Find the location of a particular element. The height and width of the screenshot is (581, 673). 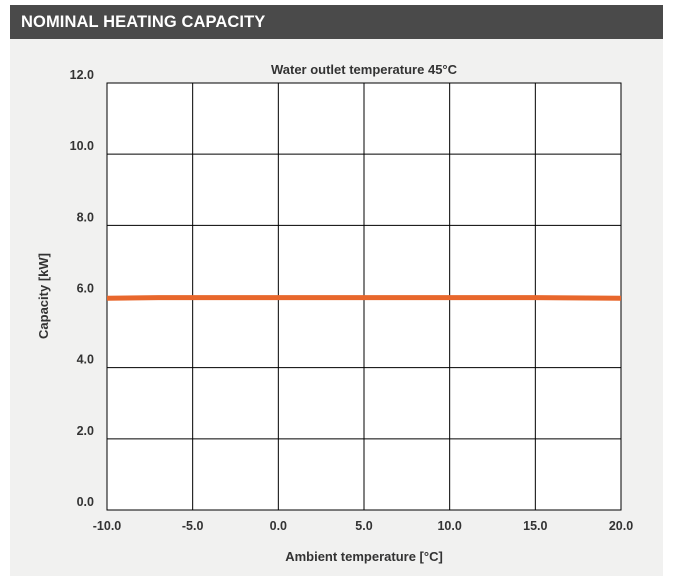

y-axis-label: Capacity [kW] is located at coordinates (43, 296).